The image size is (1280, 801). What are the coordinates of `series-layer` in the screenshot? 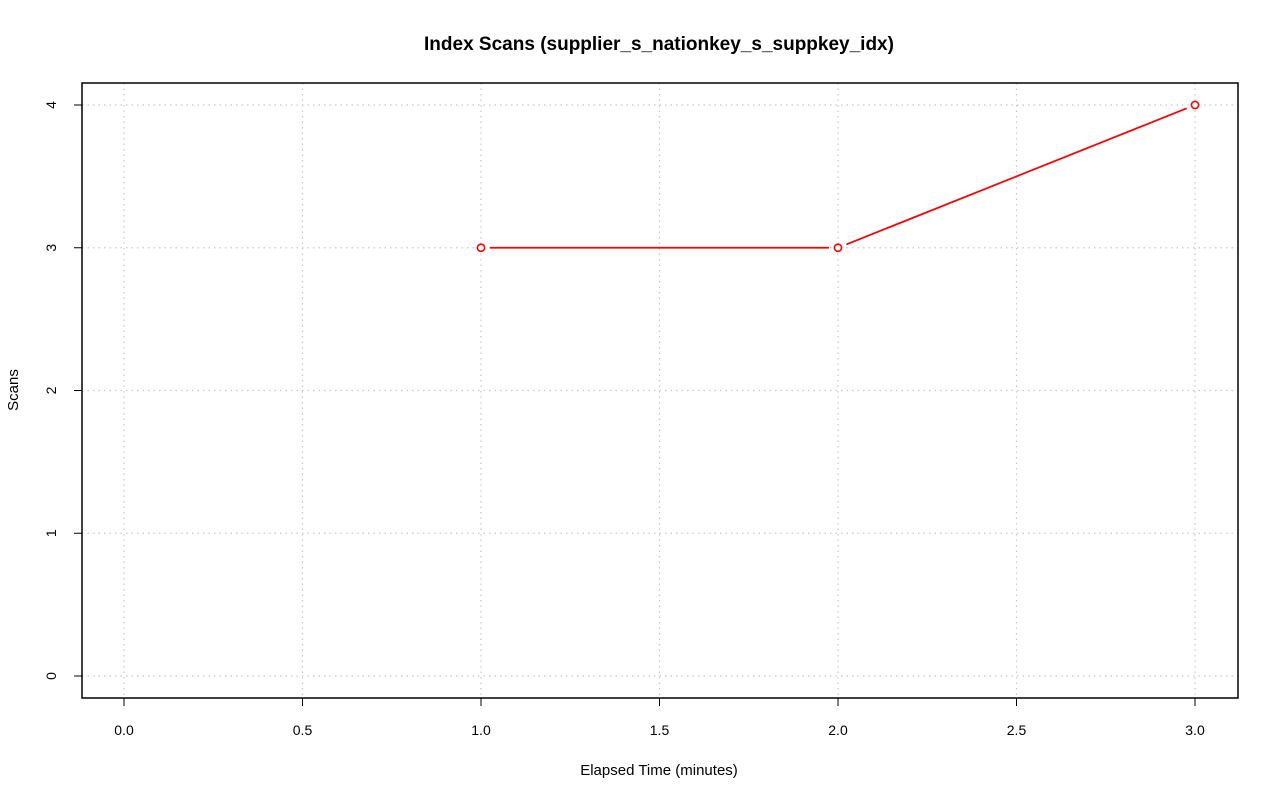 It's located at (838, 176).